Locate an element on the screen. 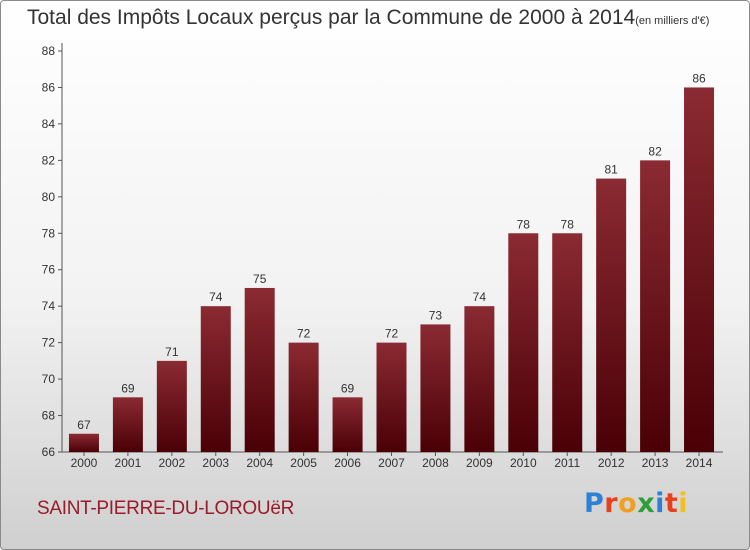 The width and height of the screenshot is (750, 550). x-tick-label: 2001 is located at coordinates (128, 463).